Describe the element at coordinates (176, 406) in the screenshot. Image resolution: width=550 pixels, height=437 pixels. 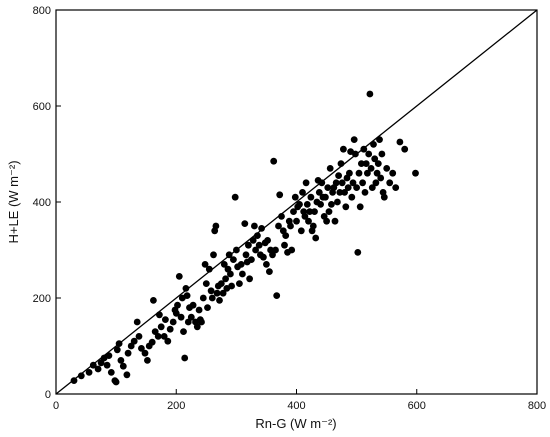
I see `x-tick-label: 200` at that location.